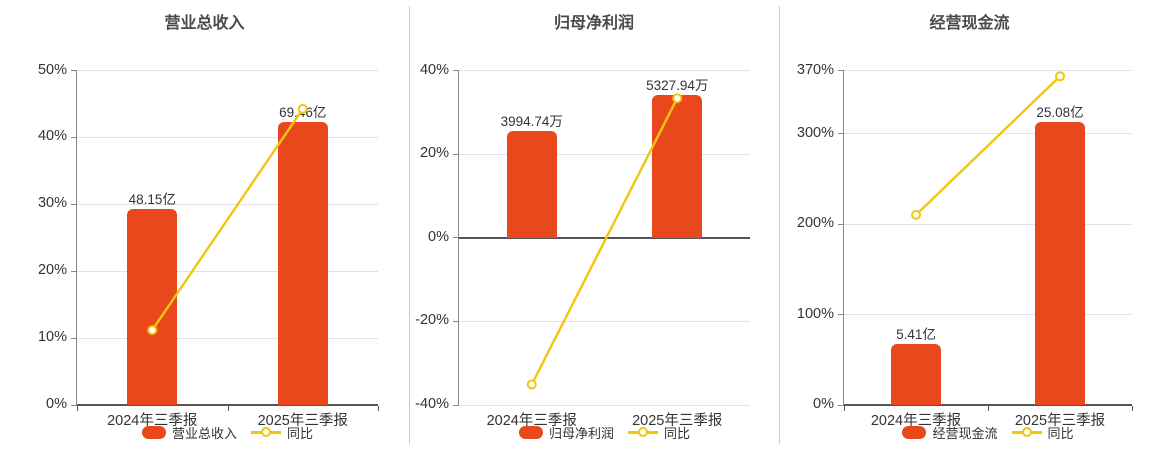 The image size is (1160, 450). Describe the element at coordinates (969, 23) in the screenshot. I see `chart-title: 经营现金流` at that location.